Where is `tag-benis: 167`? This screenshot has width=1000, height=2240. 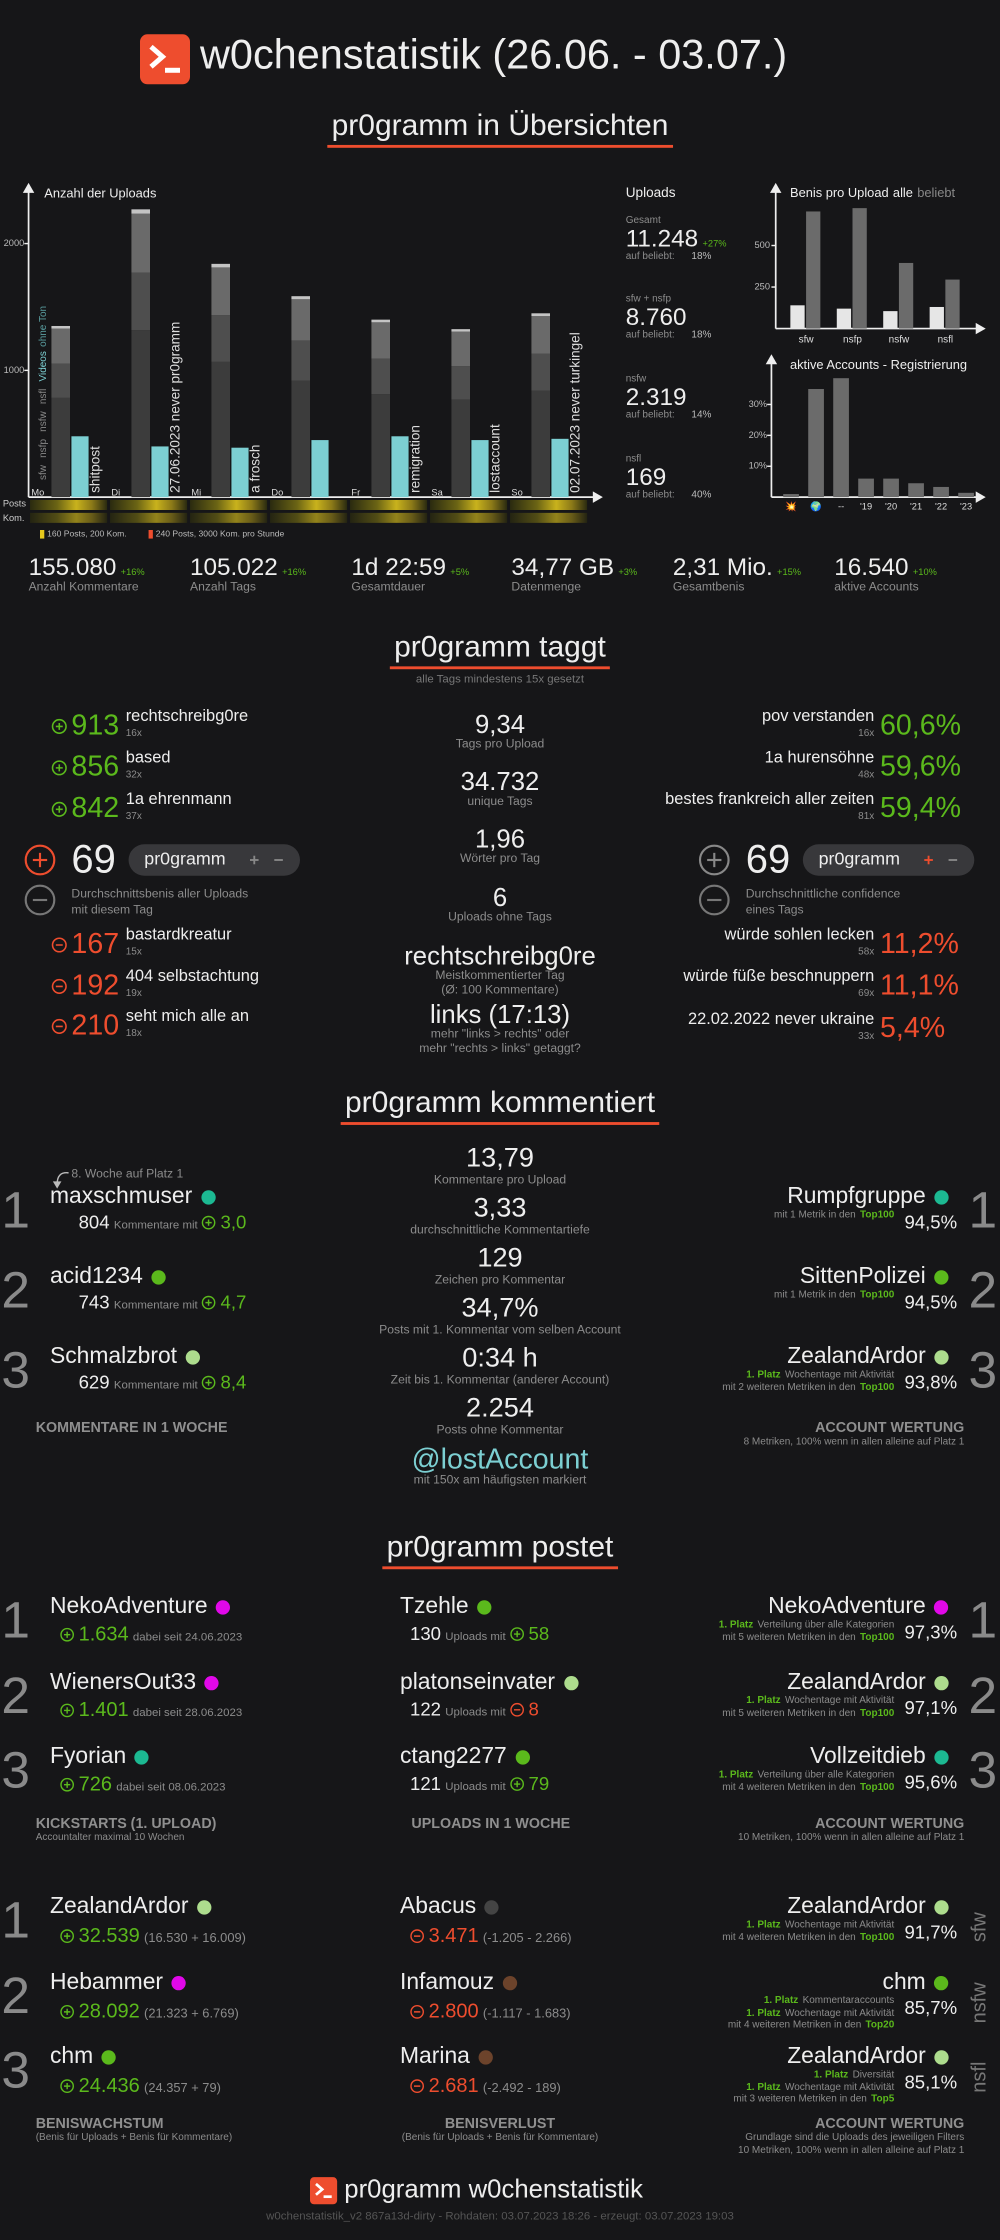
tag-benis: 167 is located at coordinates (85, 944).